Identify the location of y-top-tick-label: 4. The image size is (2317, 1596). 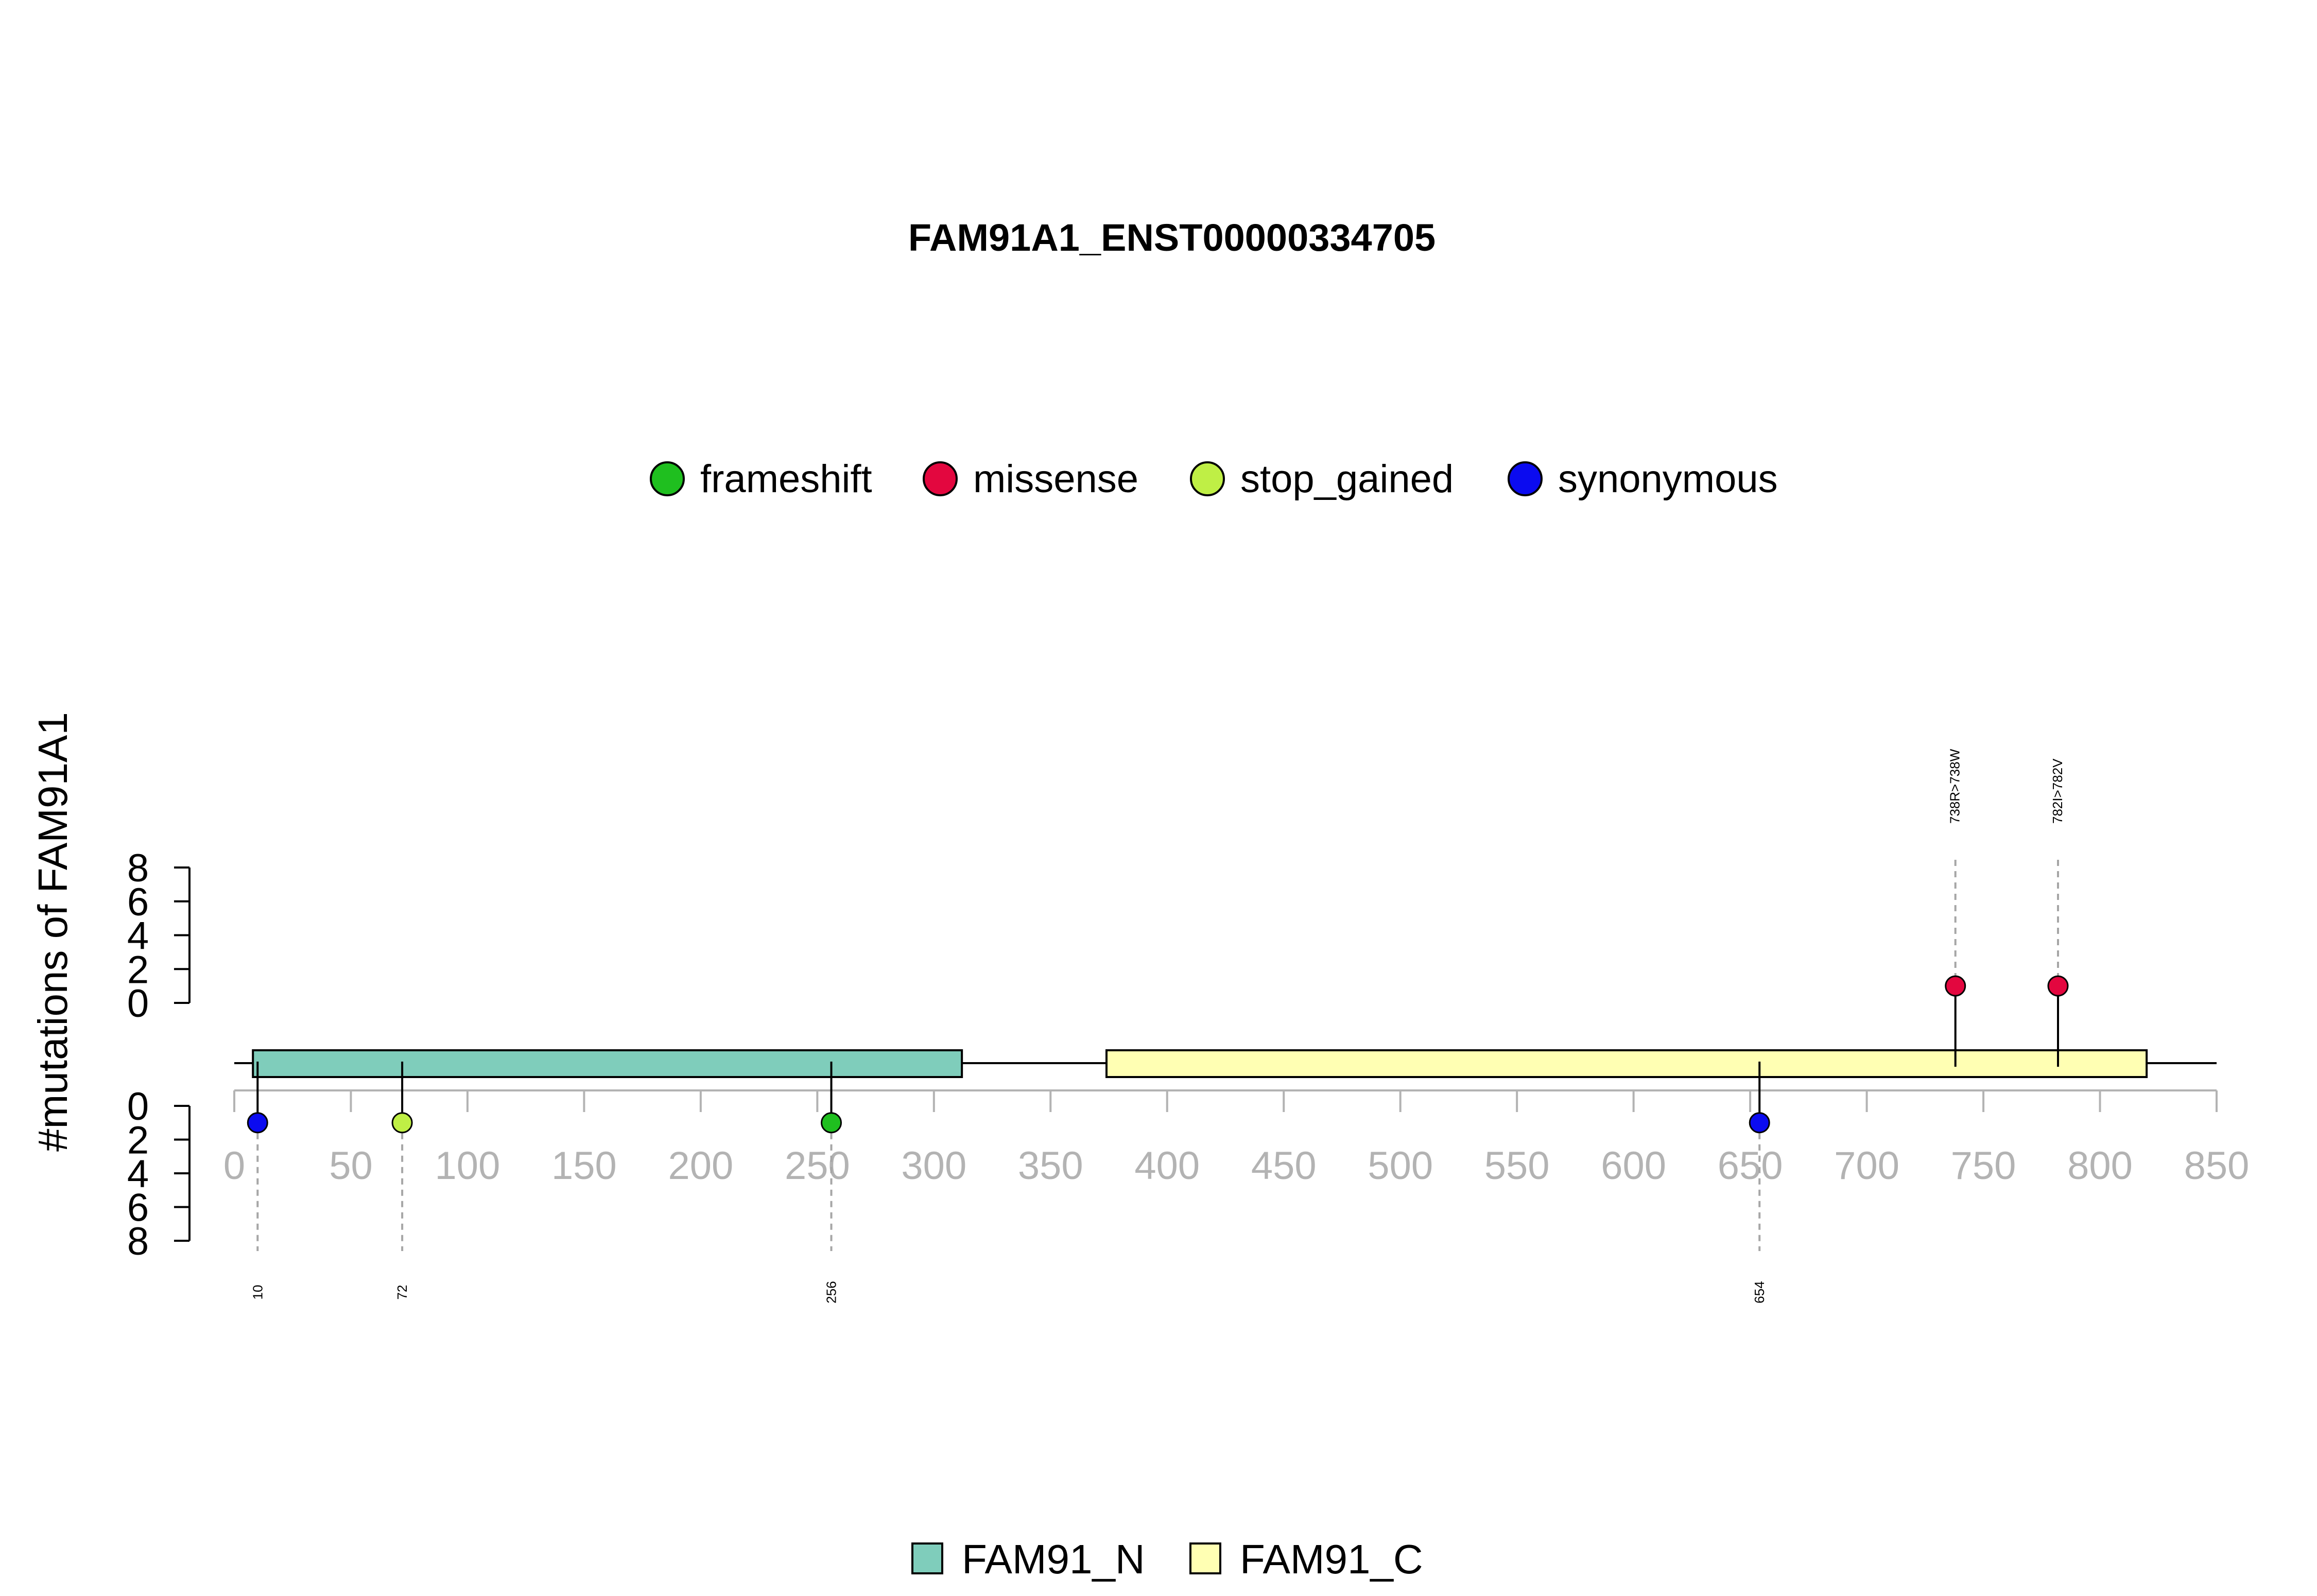
(138, 936).